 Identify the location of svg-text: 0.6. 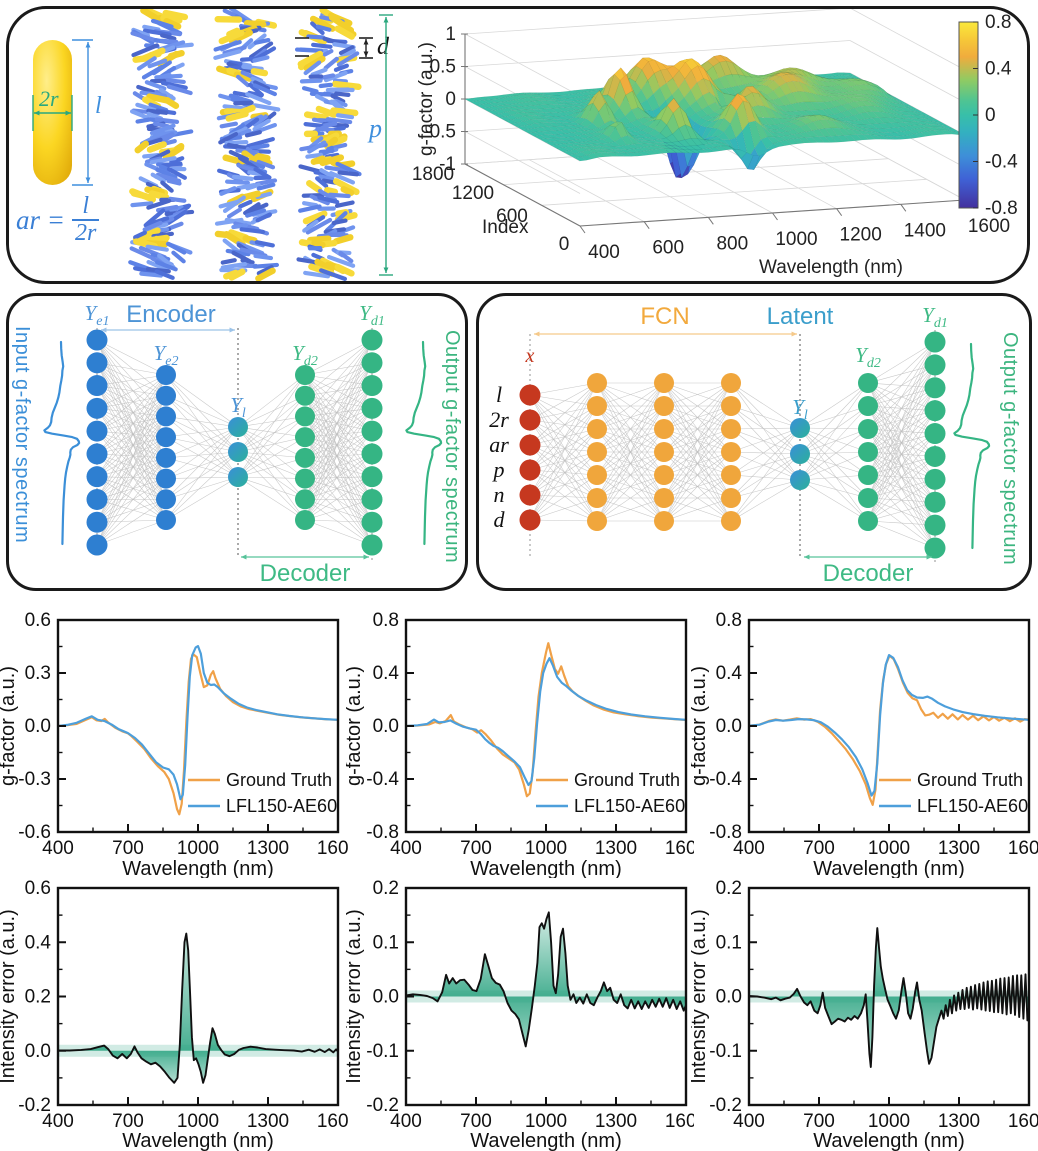
(38, 888).